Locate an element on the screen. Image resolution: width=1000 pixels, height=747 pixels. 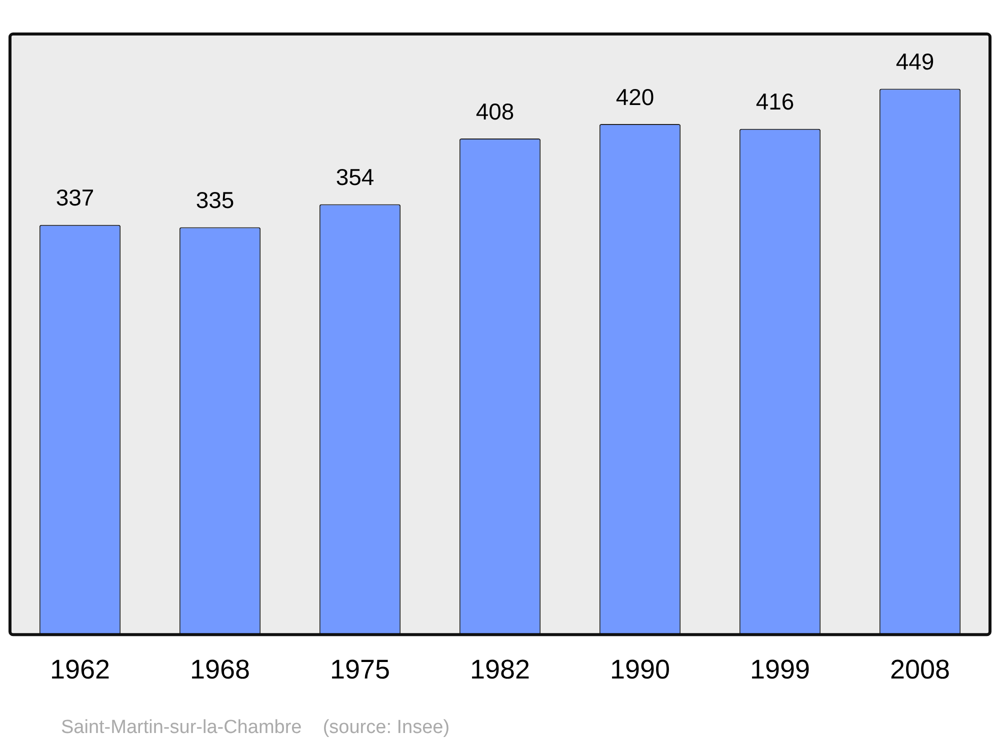
data-label: 420 is located at coordinates (635, 97).